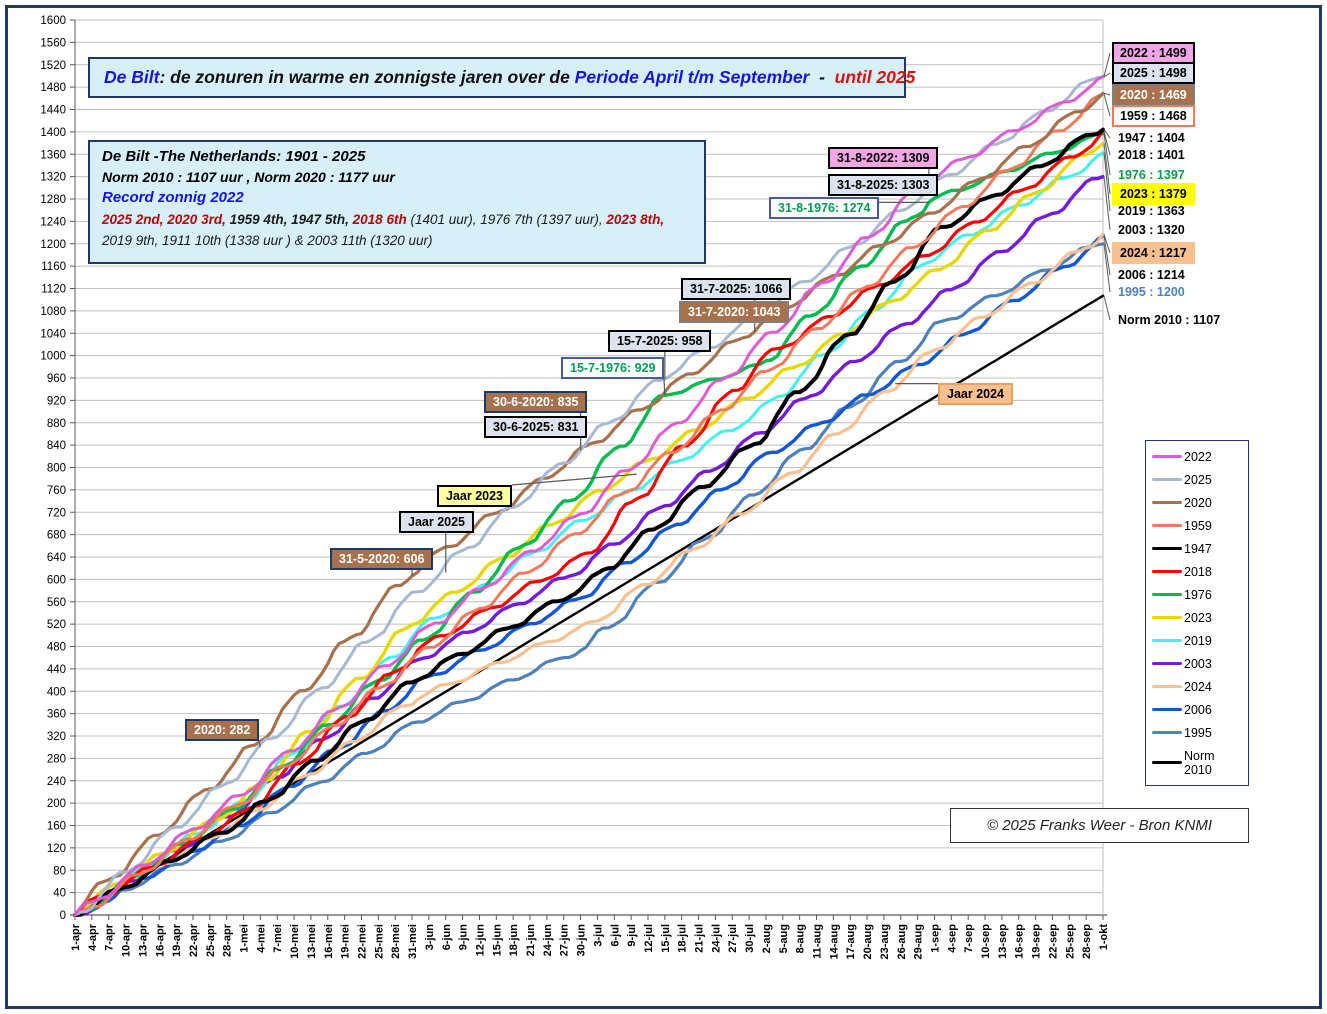 The image size is (1327, 1014). What do you see at coordinates (381, 219) in the screenshot?
I see `ranking-segment: 2018 6th` at bounding box center [381, 219].